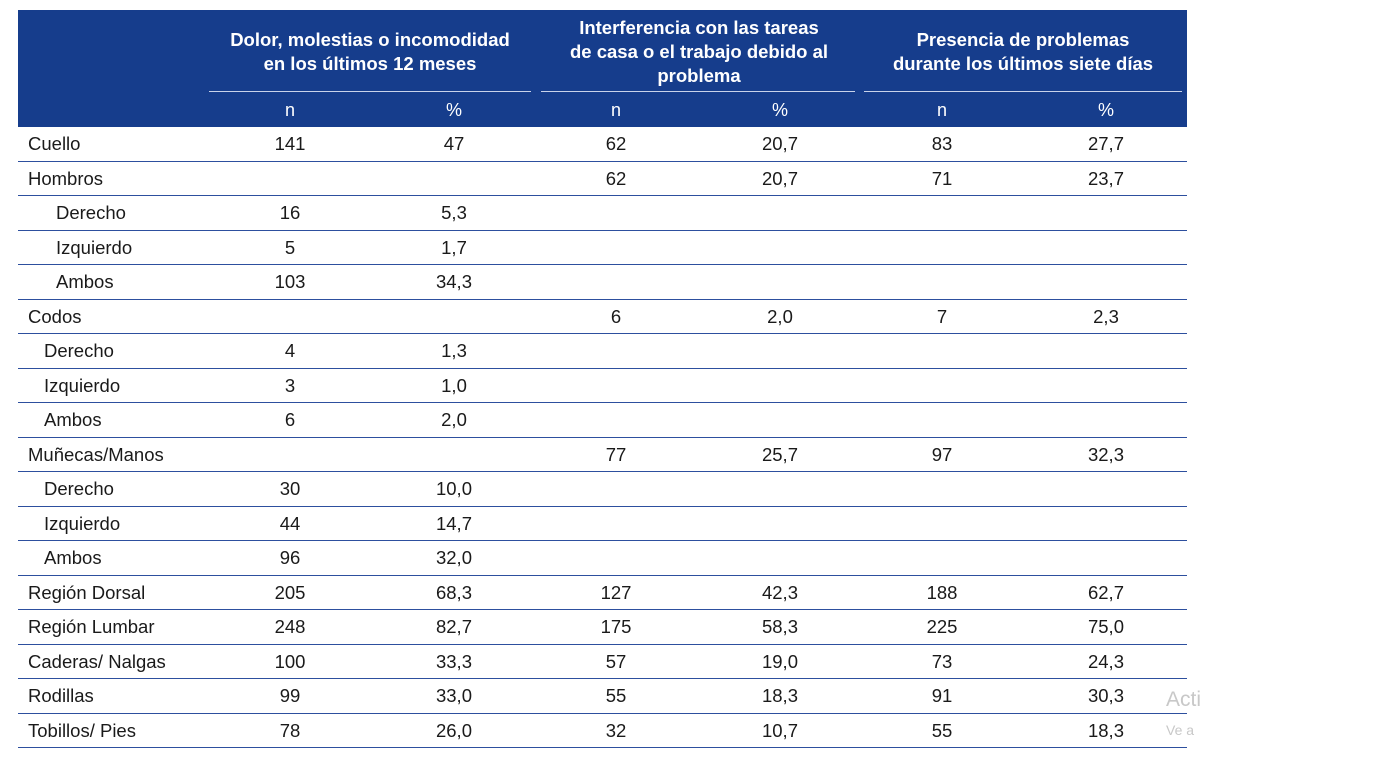 The width and height of the screenshot is (1374, 765). Describe the element at coordinates (290, 385) in the screenshot. I see `cell-n: 3` at that location.